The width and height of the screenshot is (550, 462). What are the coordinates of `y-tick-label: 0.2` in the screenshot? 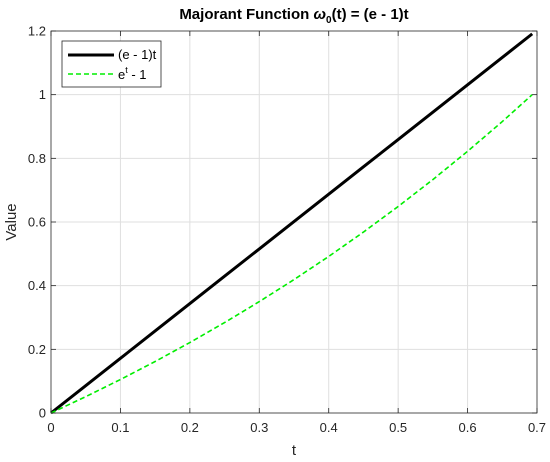 It's located at (37, 349).